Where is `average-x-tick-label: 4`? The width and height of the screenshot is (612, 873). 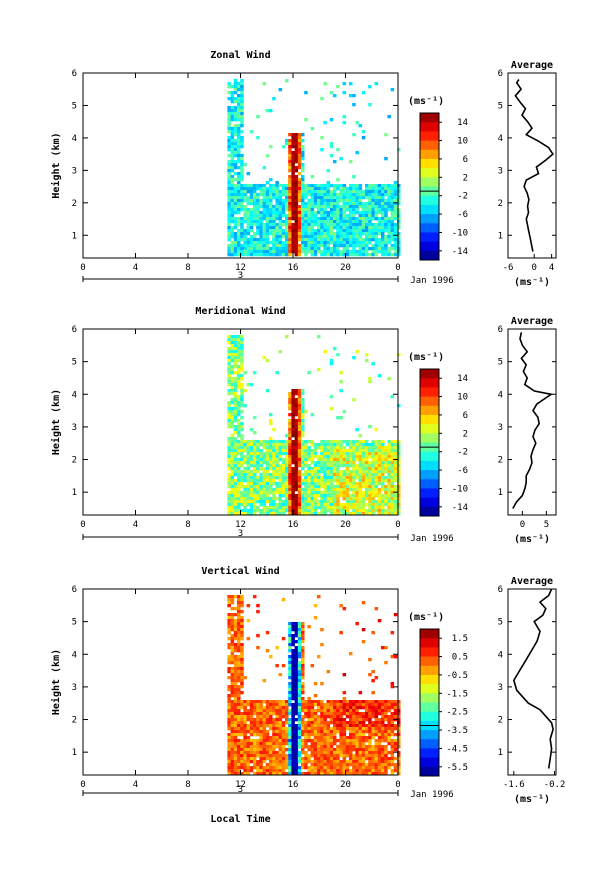 average-x-tick-label: 4 is located at coordinates (551, 268).